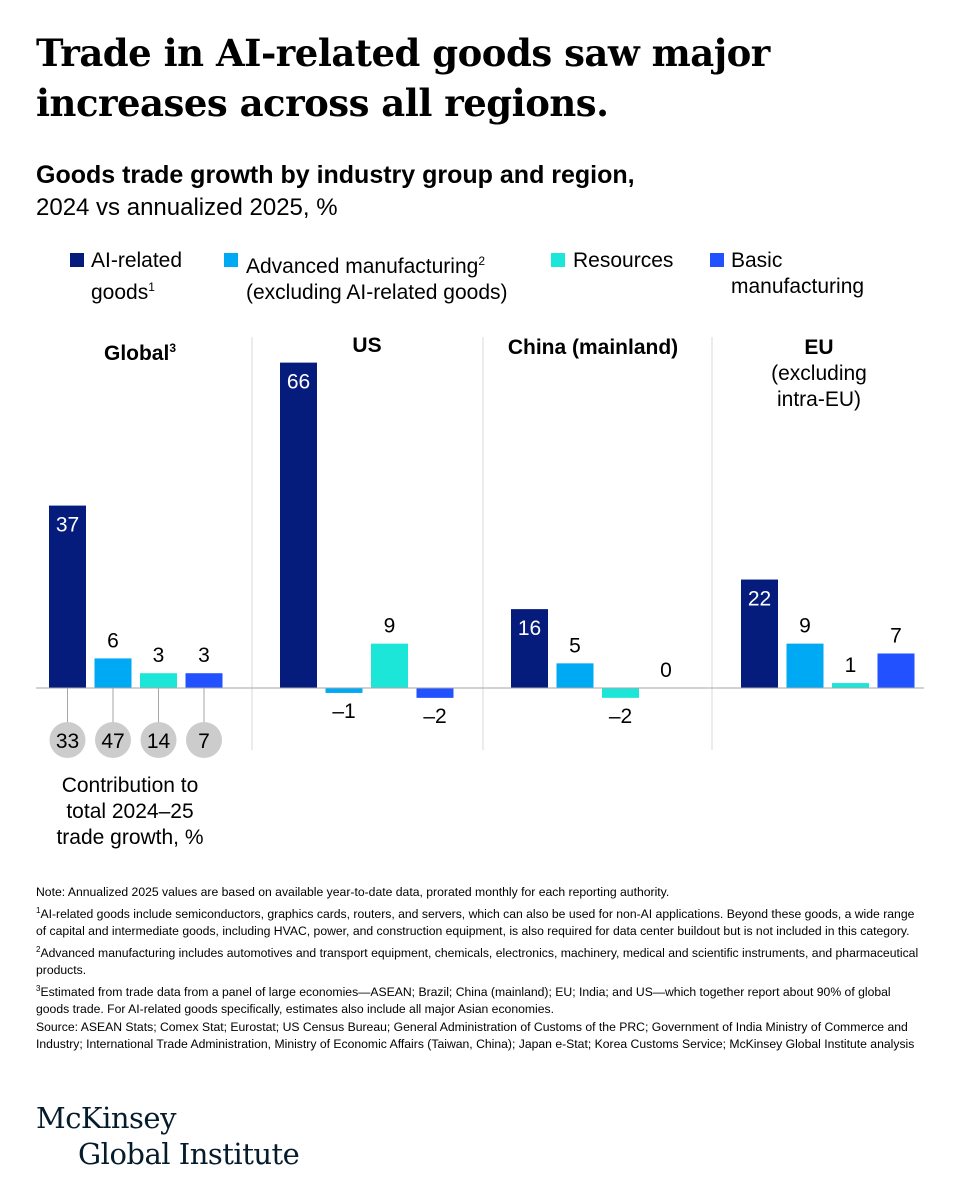 The width and height of the screenshot is (960, 1200). What do you see at coordinates (137, 260) in the screenshot?
I see `legend-ai-line1: AI-related` at bounding box center [137, 260].